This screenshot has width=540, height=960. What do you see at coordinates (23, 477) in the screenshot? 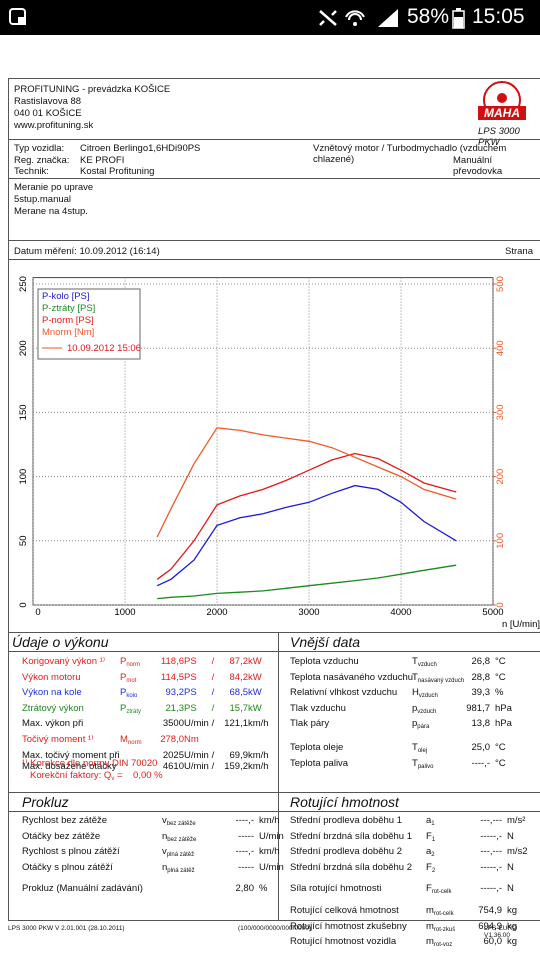
I see `y-tick-label: 100` at bounding box center [23, 477].